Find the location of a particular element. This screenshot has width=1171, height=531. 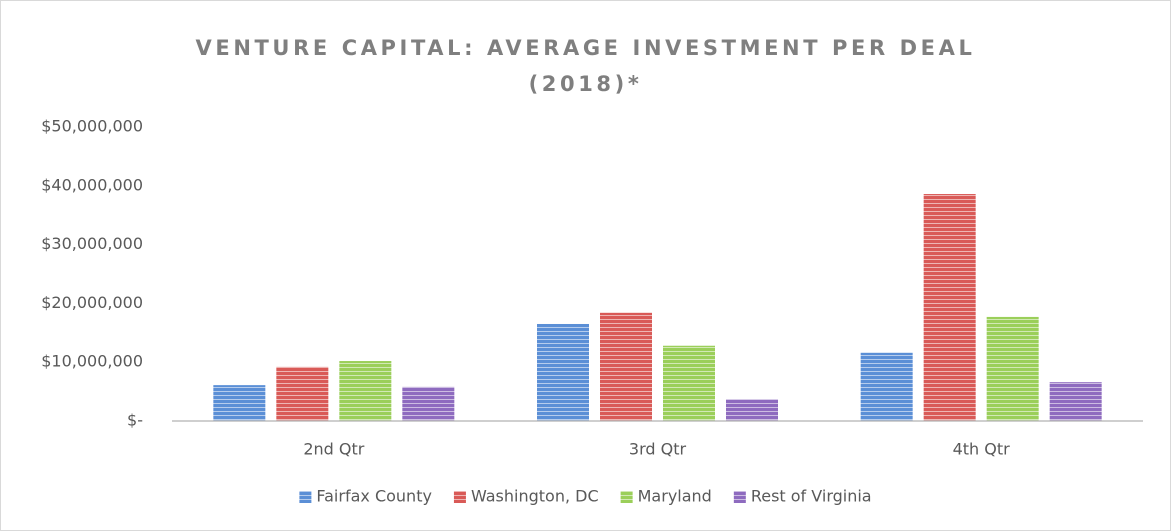

x-tick-label: 4th Qtr is located at coordinates (982, 449).